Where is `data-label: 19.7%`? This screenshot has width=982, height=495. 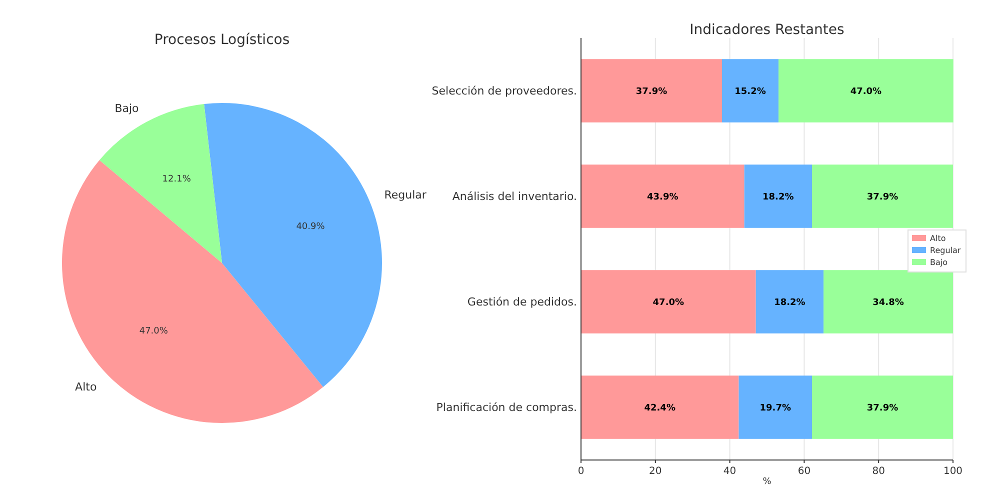
data-label: 19.7% is located at coordinates (775, 408).